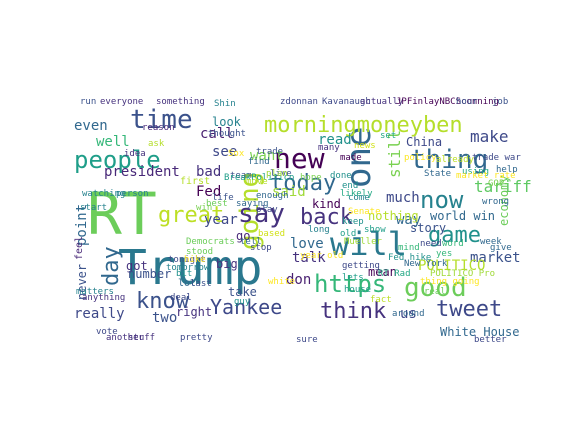  What do you see at coordinates (501, 248) in the screenshot?
I see `word-give: give` at bounding box center [501, 248].